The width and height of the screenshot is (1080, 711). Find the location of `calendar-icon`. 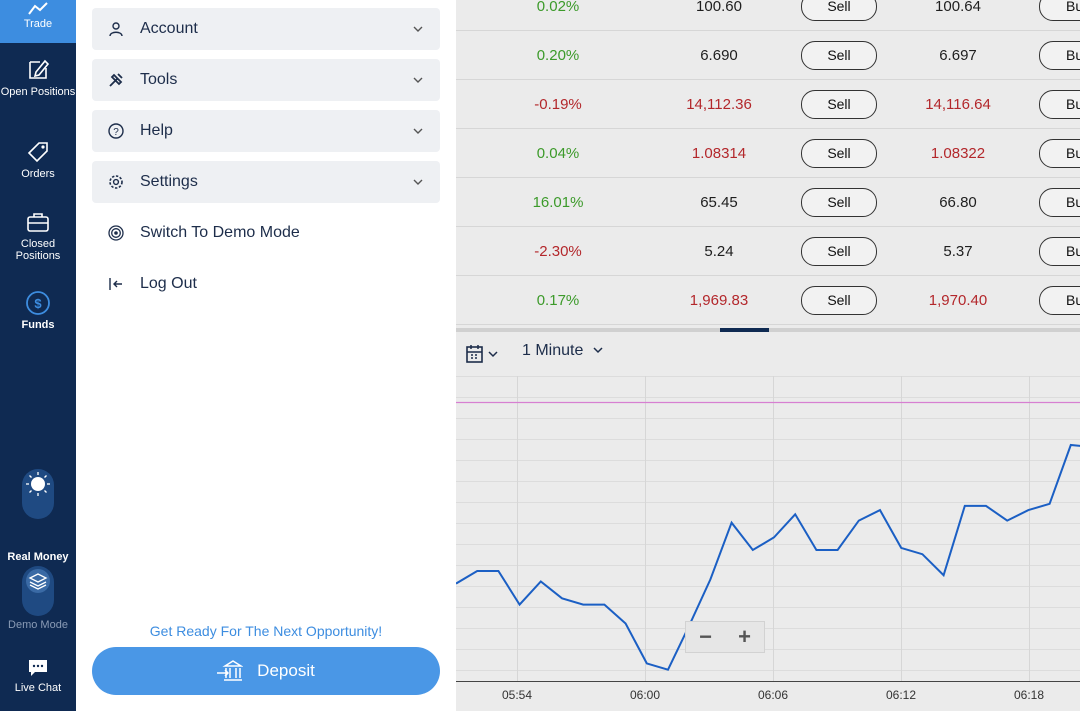

calendar-icon is located at coordinates (483, 354).